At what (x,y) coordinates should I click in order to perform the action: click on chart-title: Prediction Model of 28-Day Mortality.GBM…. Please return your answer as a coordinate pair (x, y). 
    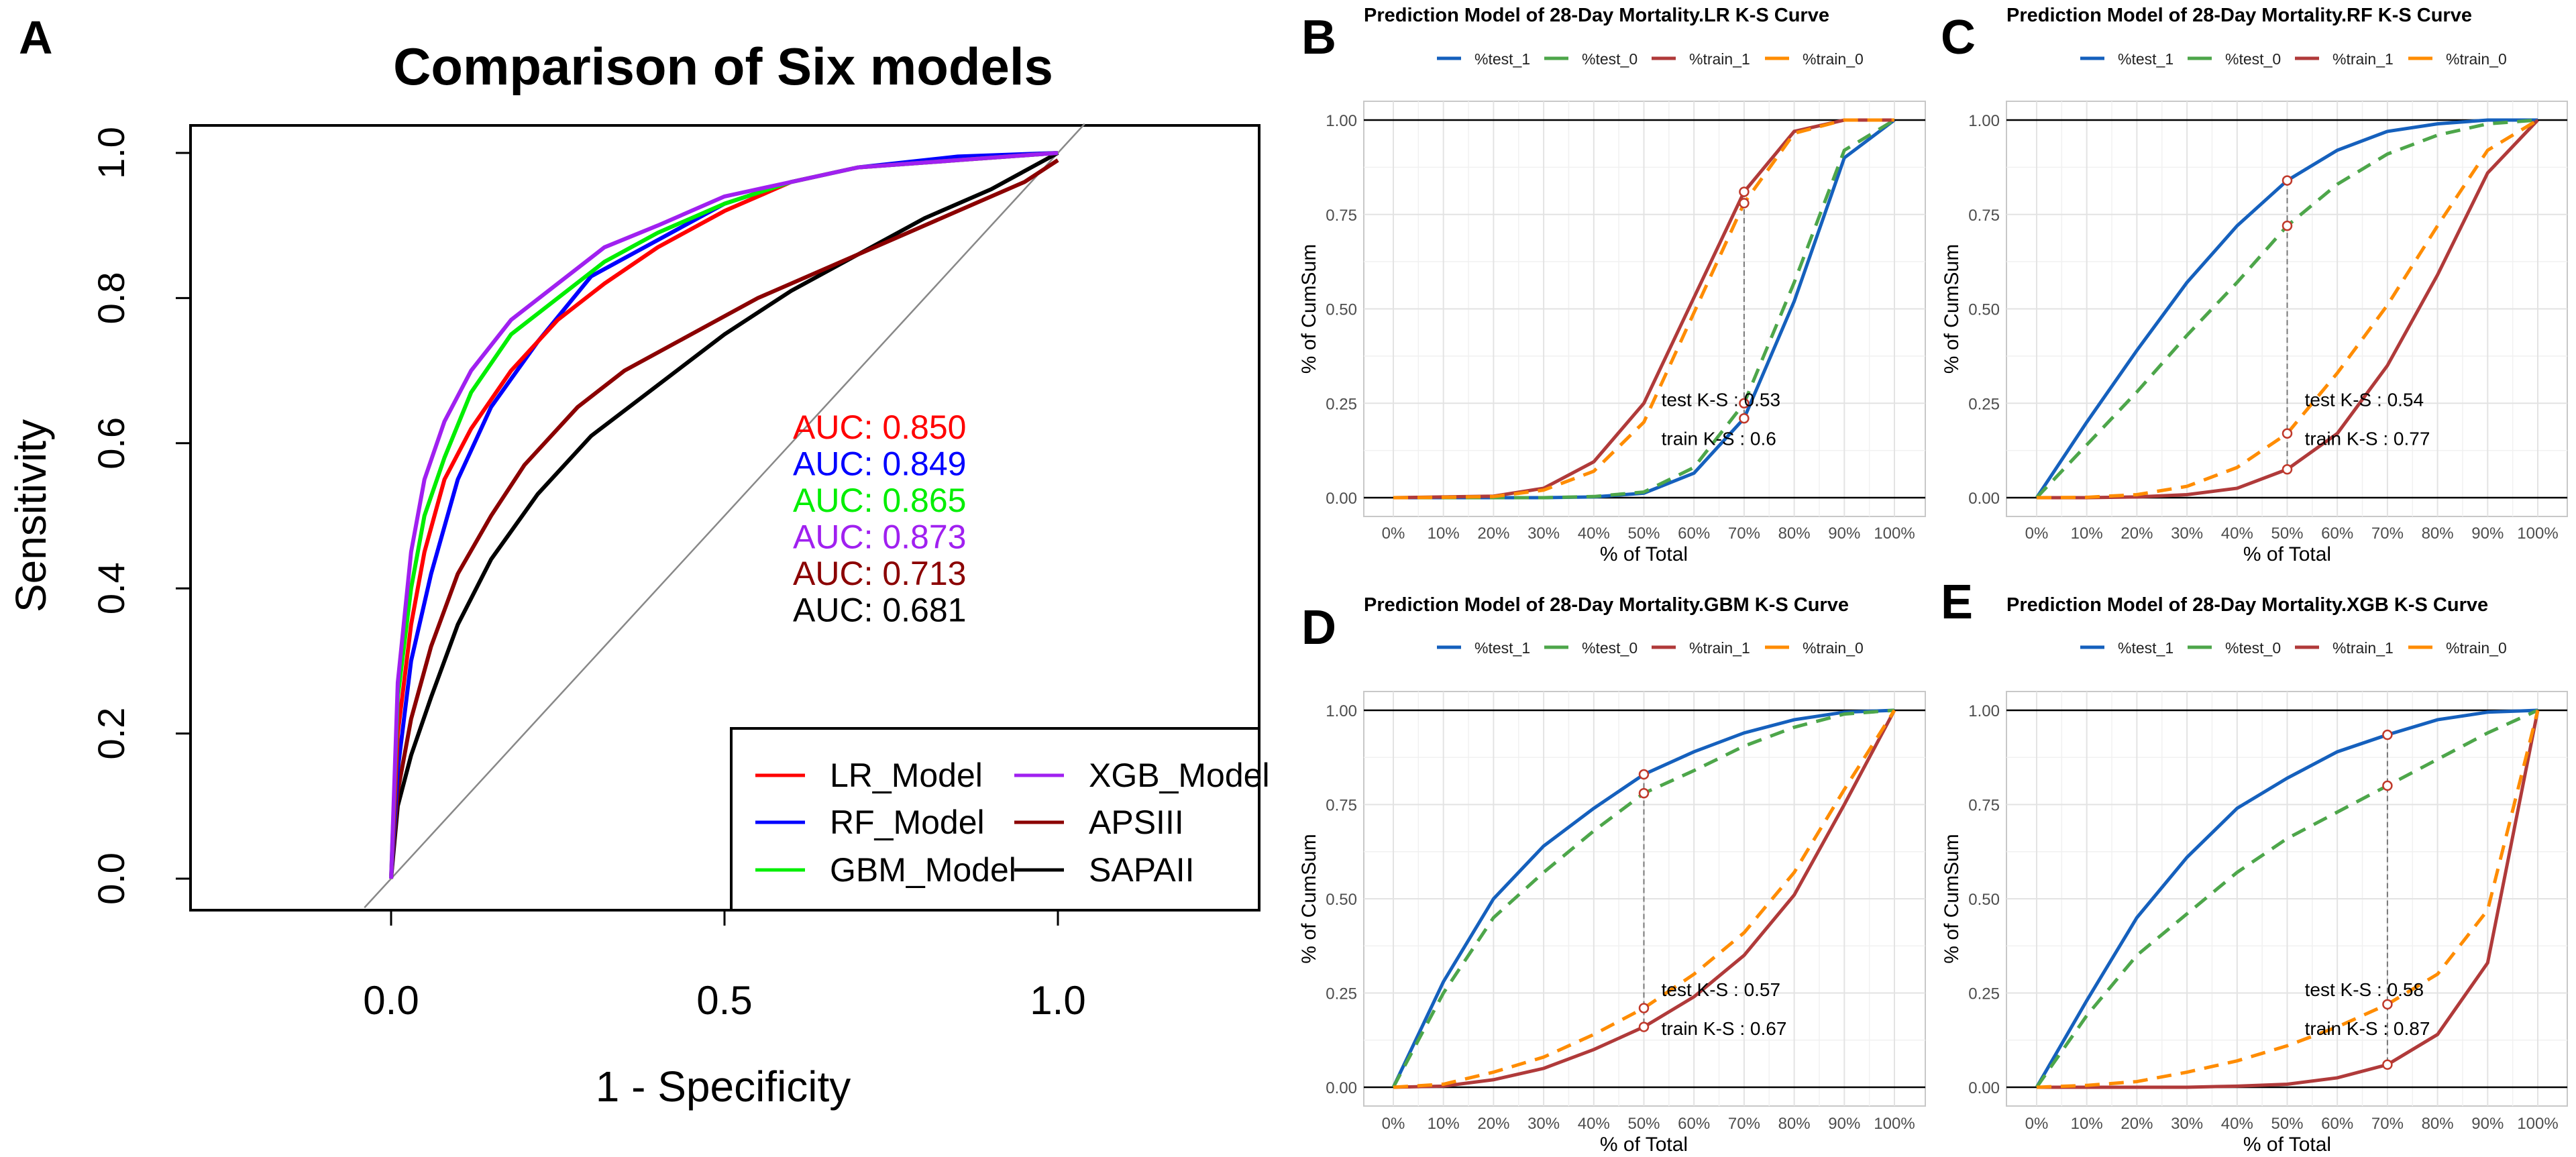
    Looking at the image, I should click on (1606, 605).